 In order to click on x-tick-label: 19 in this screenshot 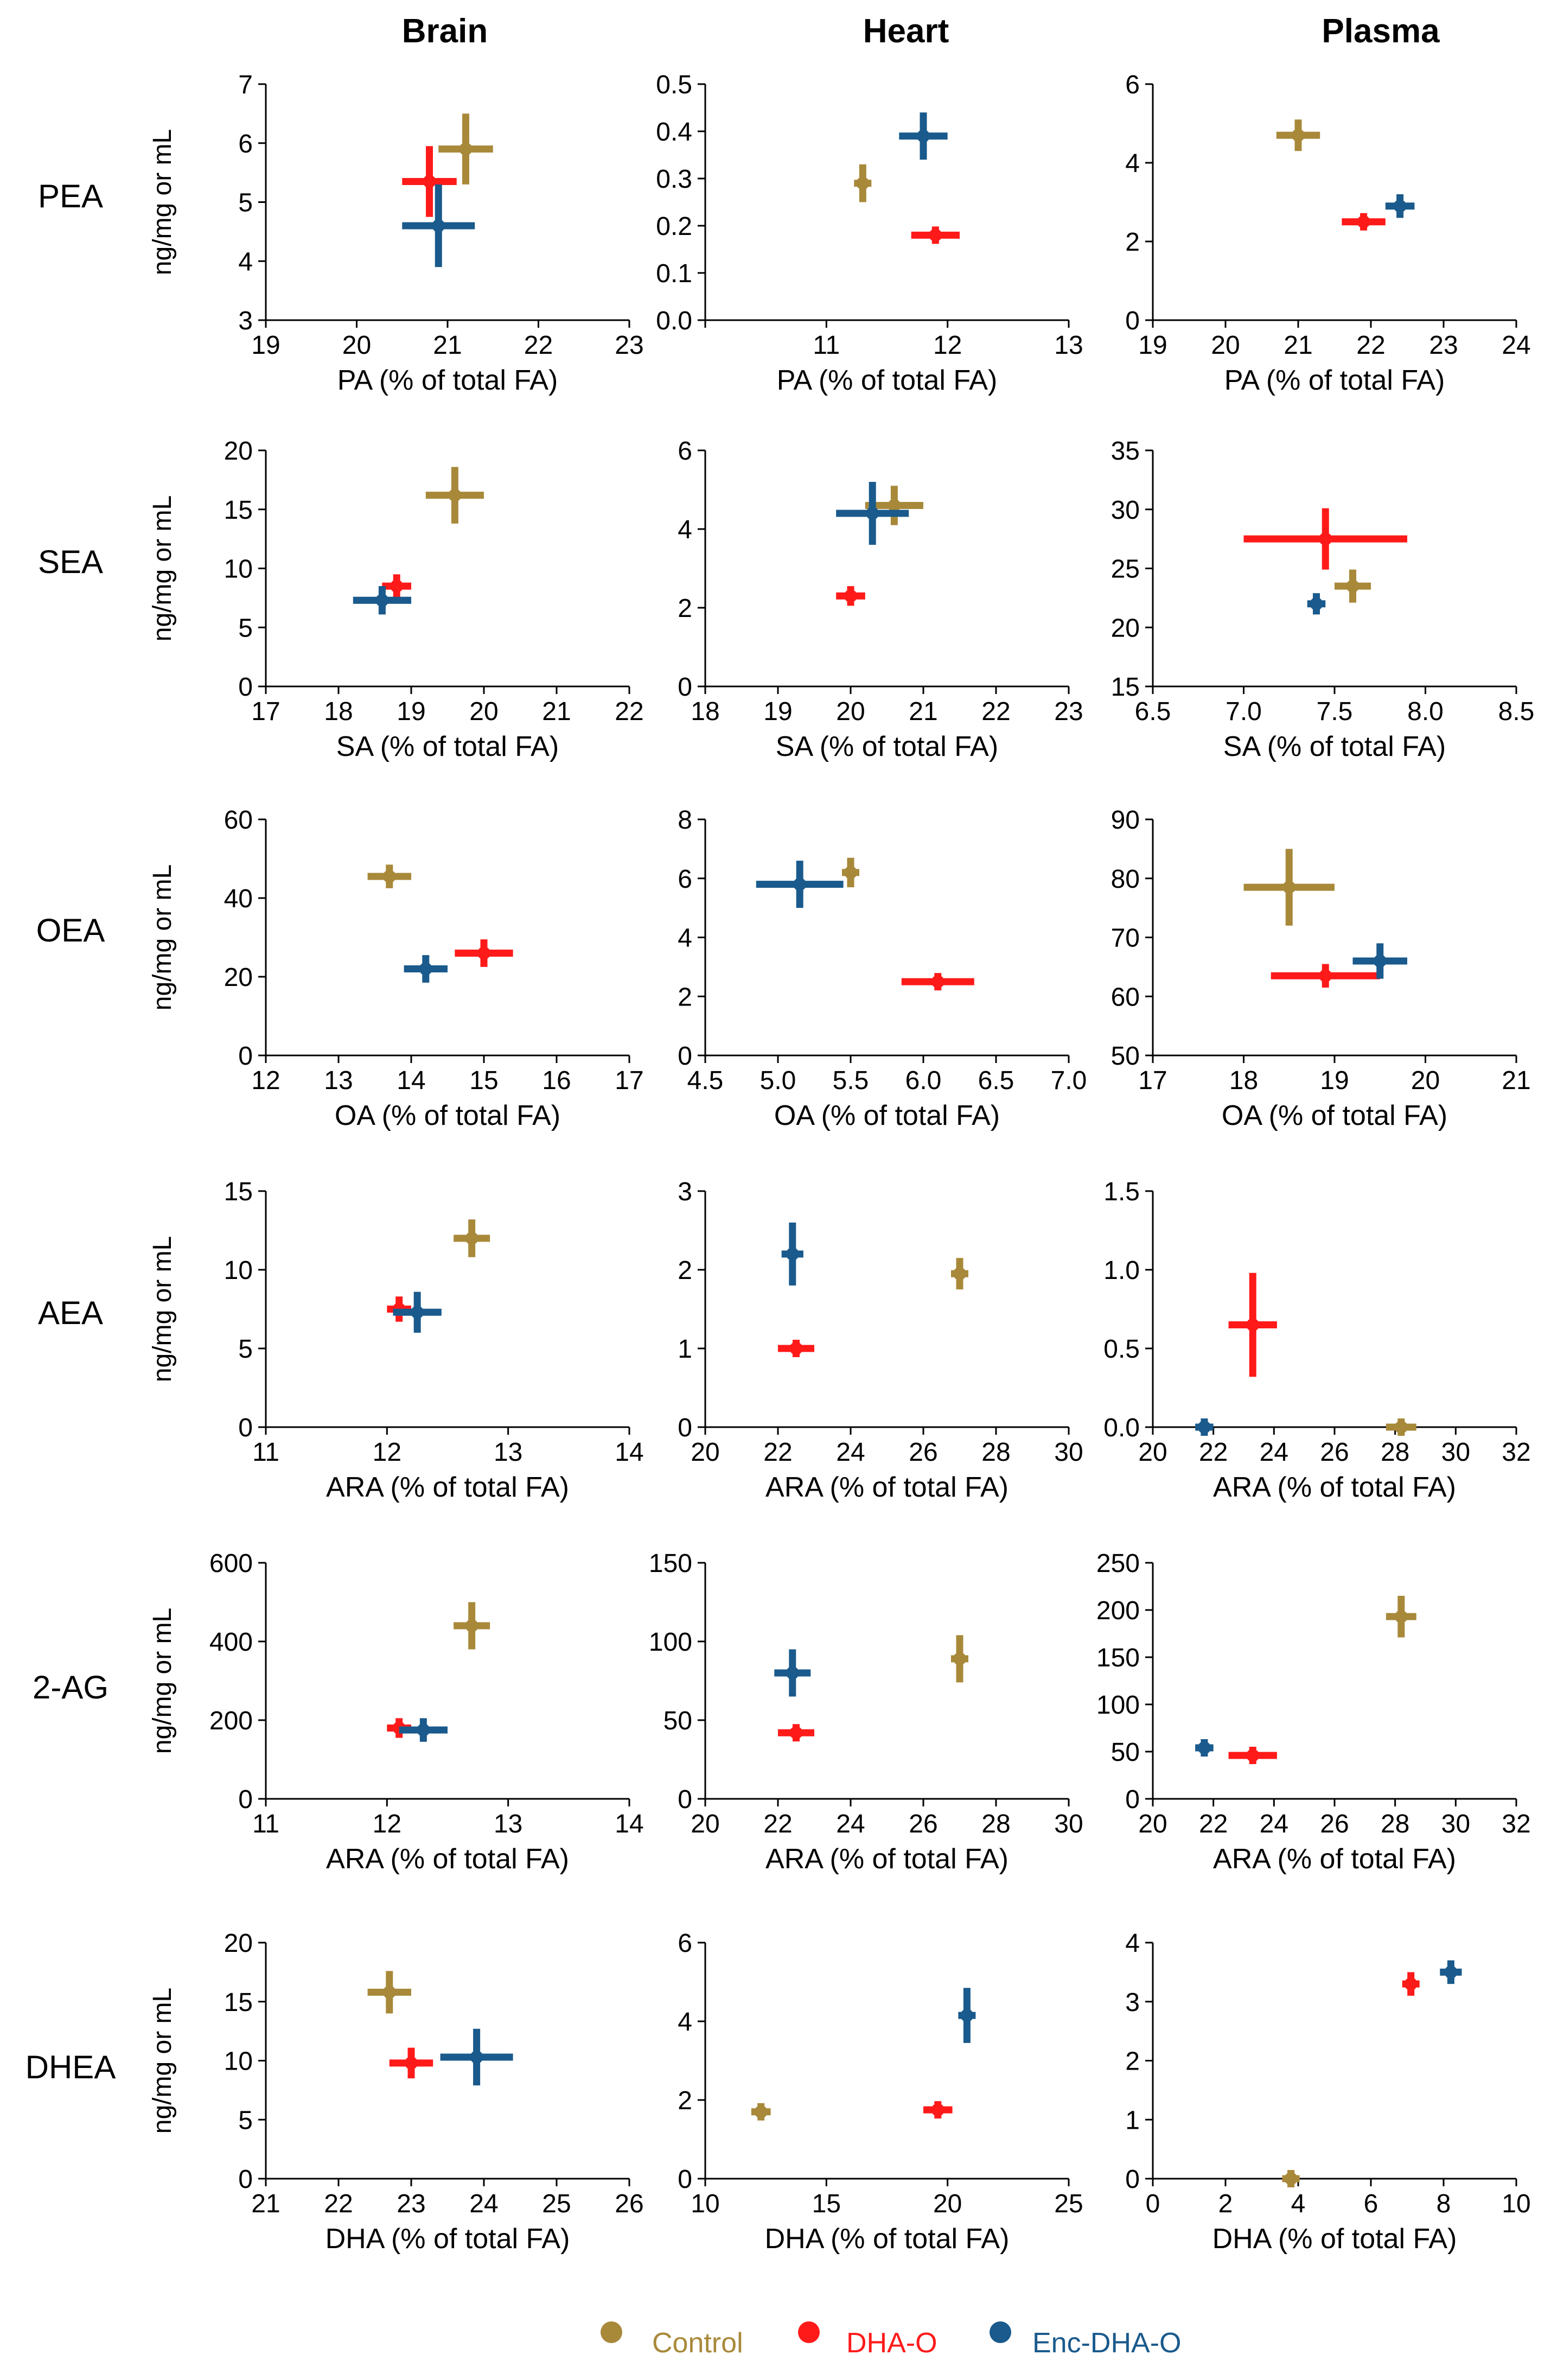, I will do `click(777, 711)`.